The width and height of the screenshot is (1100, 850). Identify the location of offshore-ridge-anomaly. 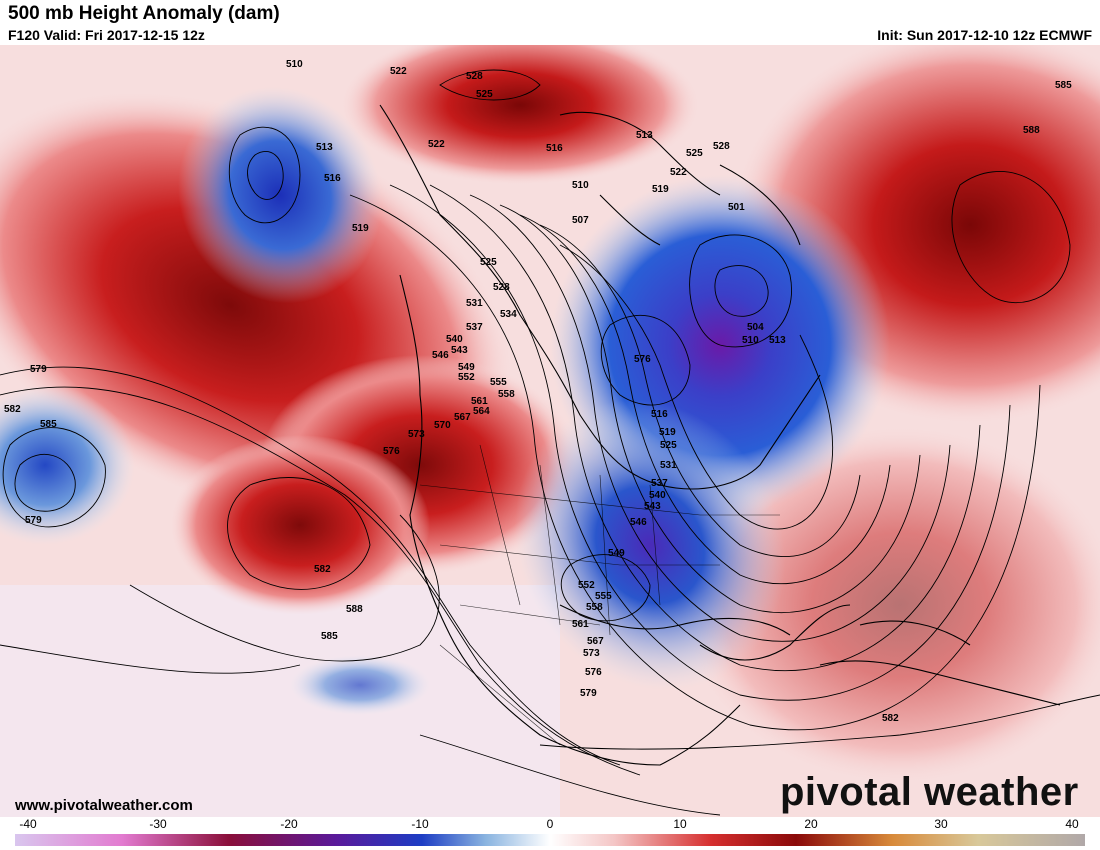
(300, 525).